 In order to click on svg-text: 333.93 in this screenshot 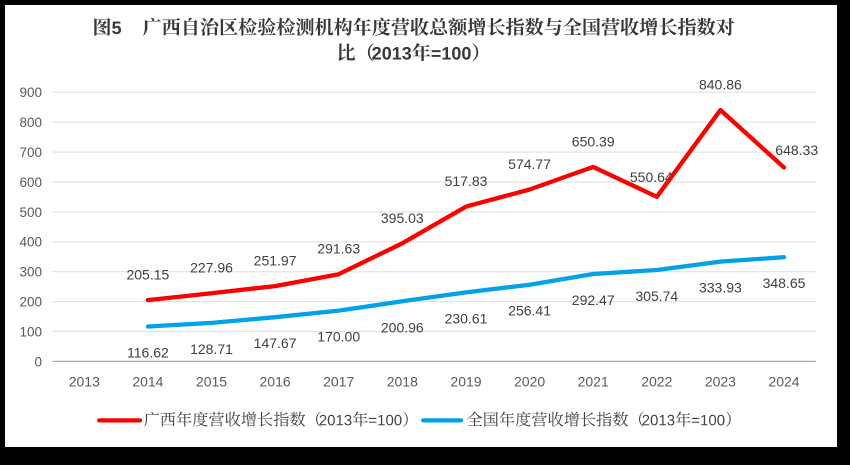, I will do `click(720, 288)`.